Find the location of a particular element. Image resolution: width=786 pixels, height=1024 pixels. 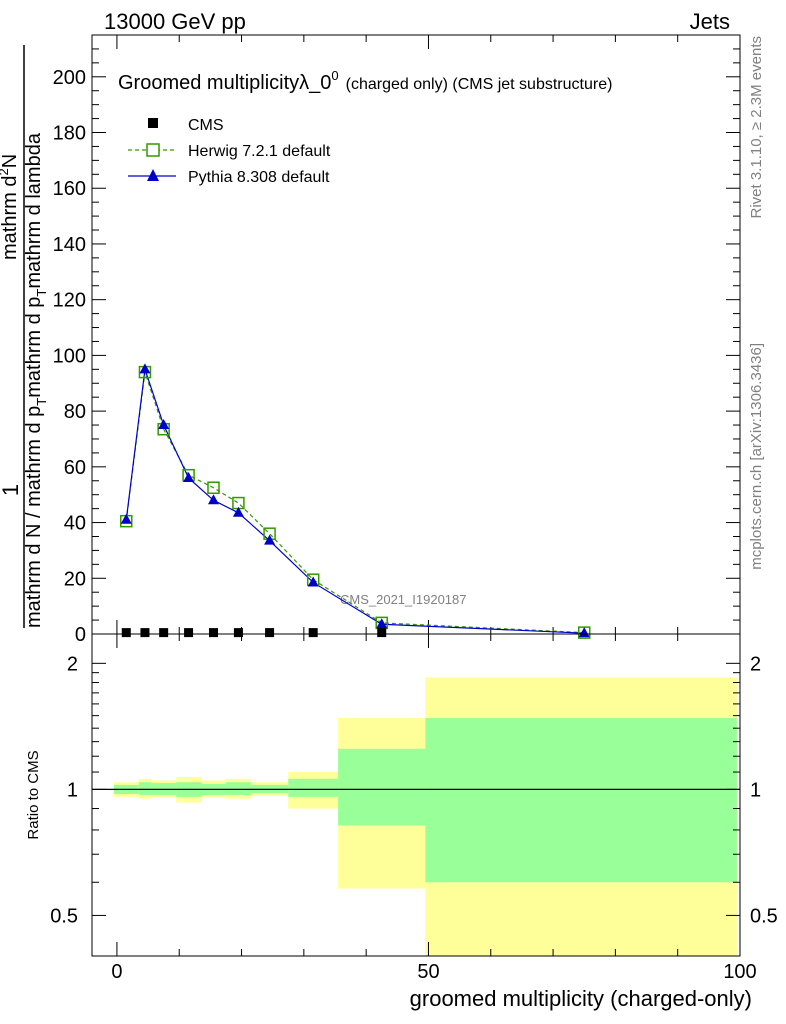

ylabel-numerator-d: mathrm d is located at coordinates (10, 218).